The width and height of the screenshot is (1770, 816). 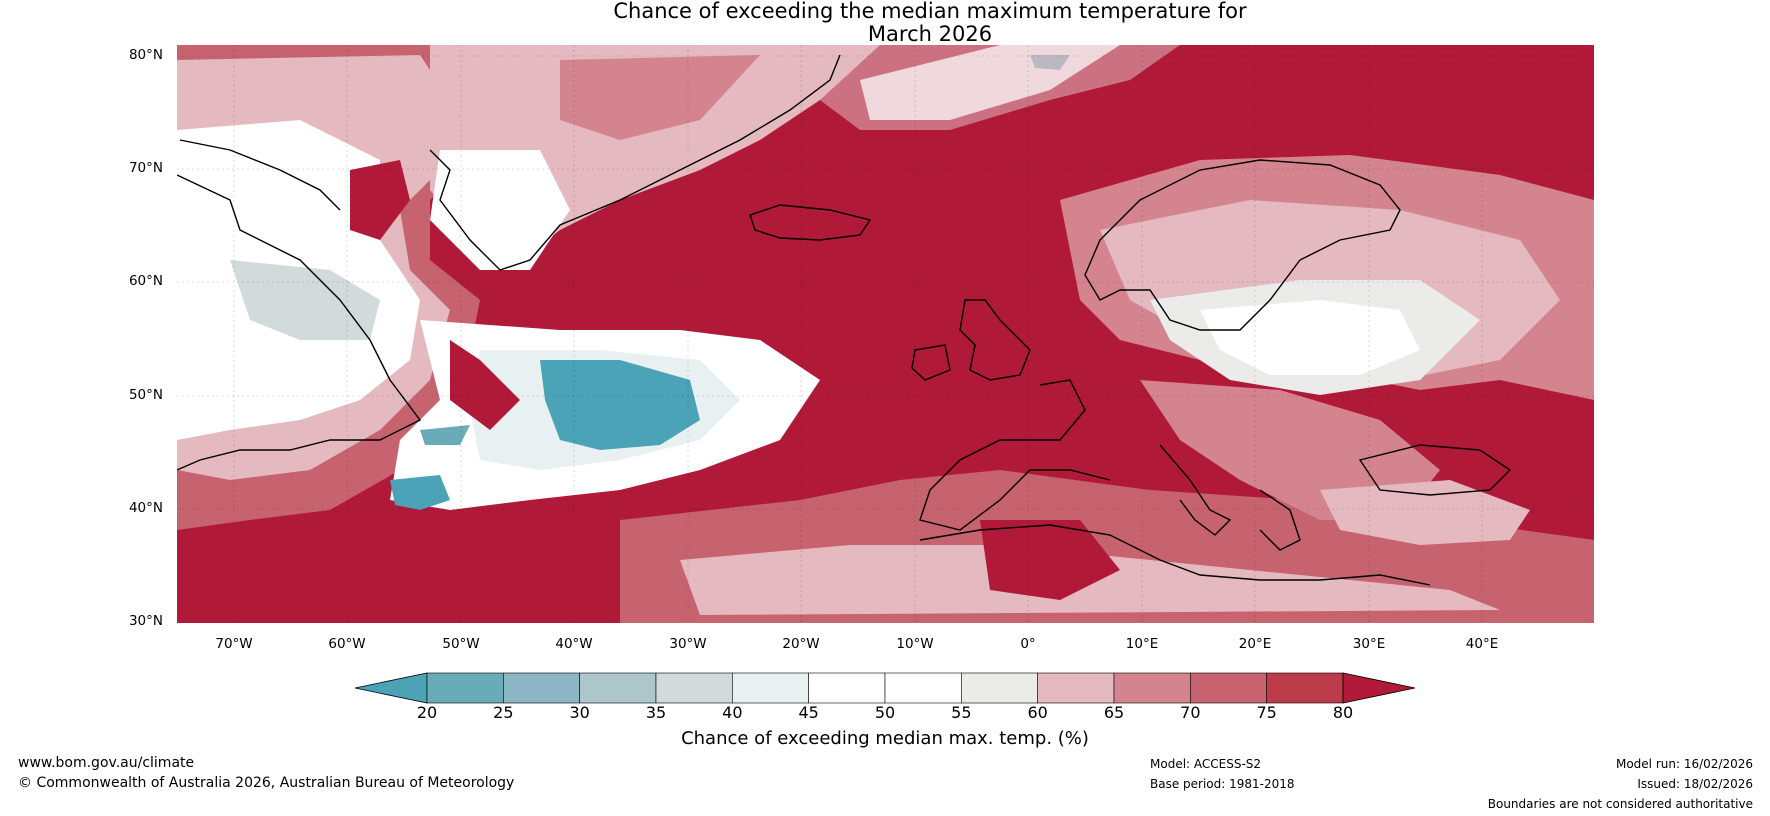 I want to click on coast-north-africa, so click(x=1175, y=555).